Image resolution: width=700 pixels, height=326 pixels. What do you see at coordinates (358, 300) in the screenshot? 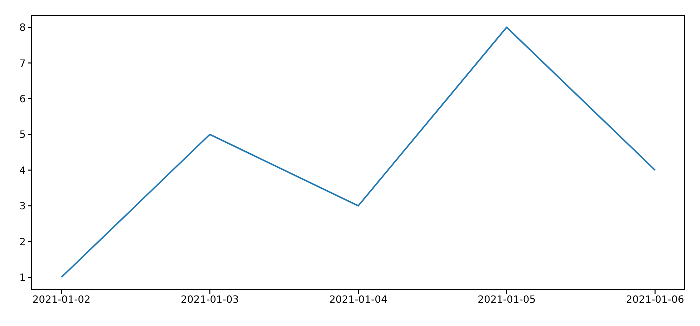
I see `x-tick-label: 2021-01-04` at bounding box center [358, 300].